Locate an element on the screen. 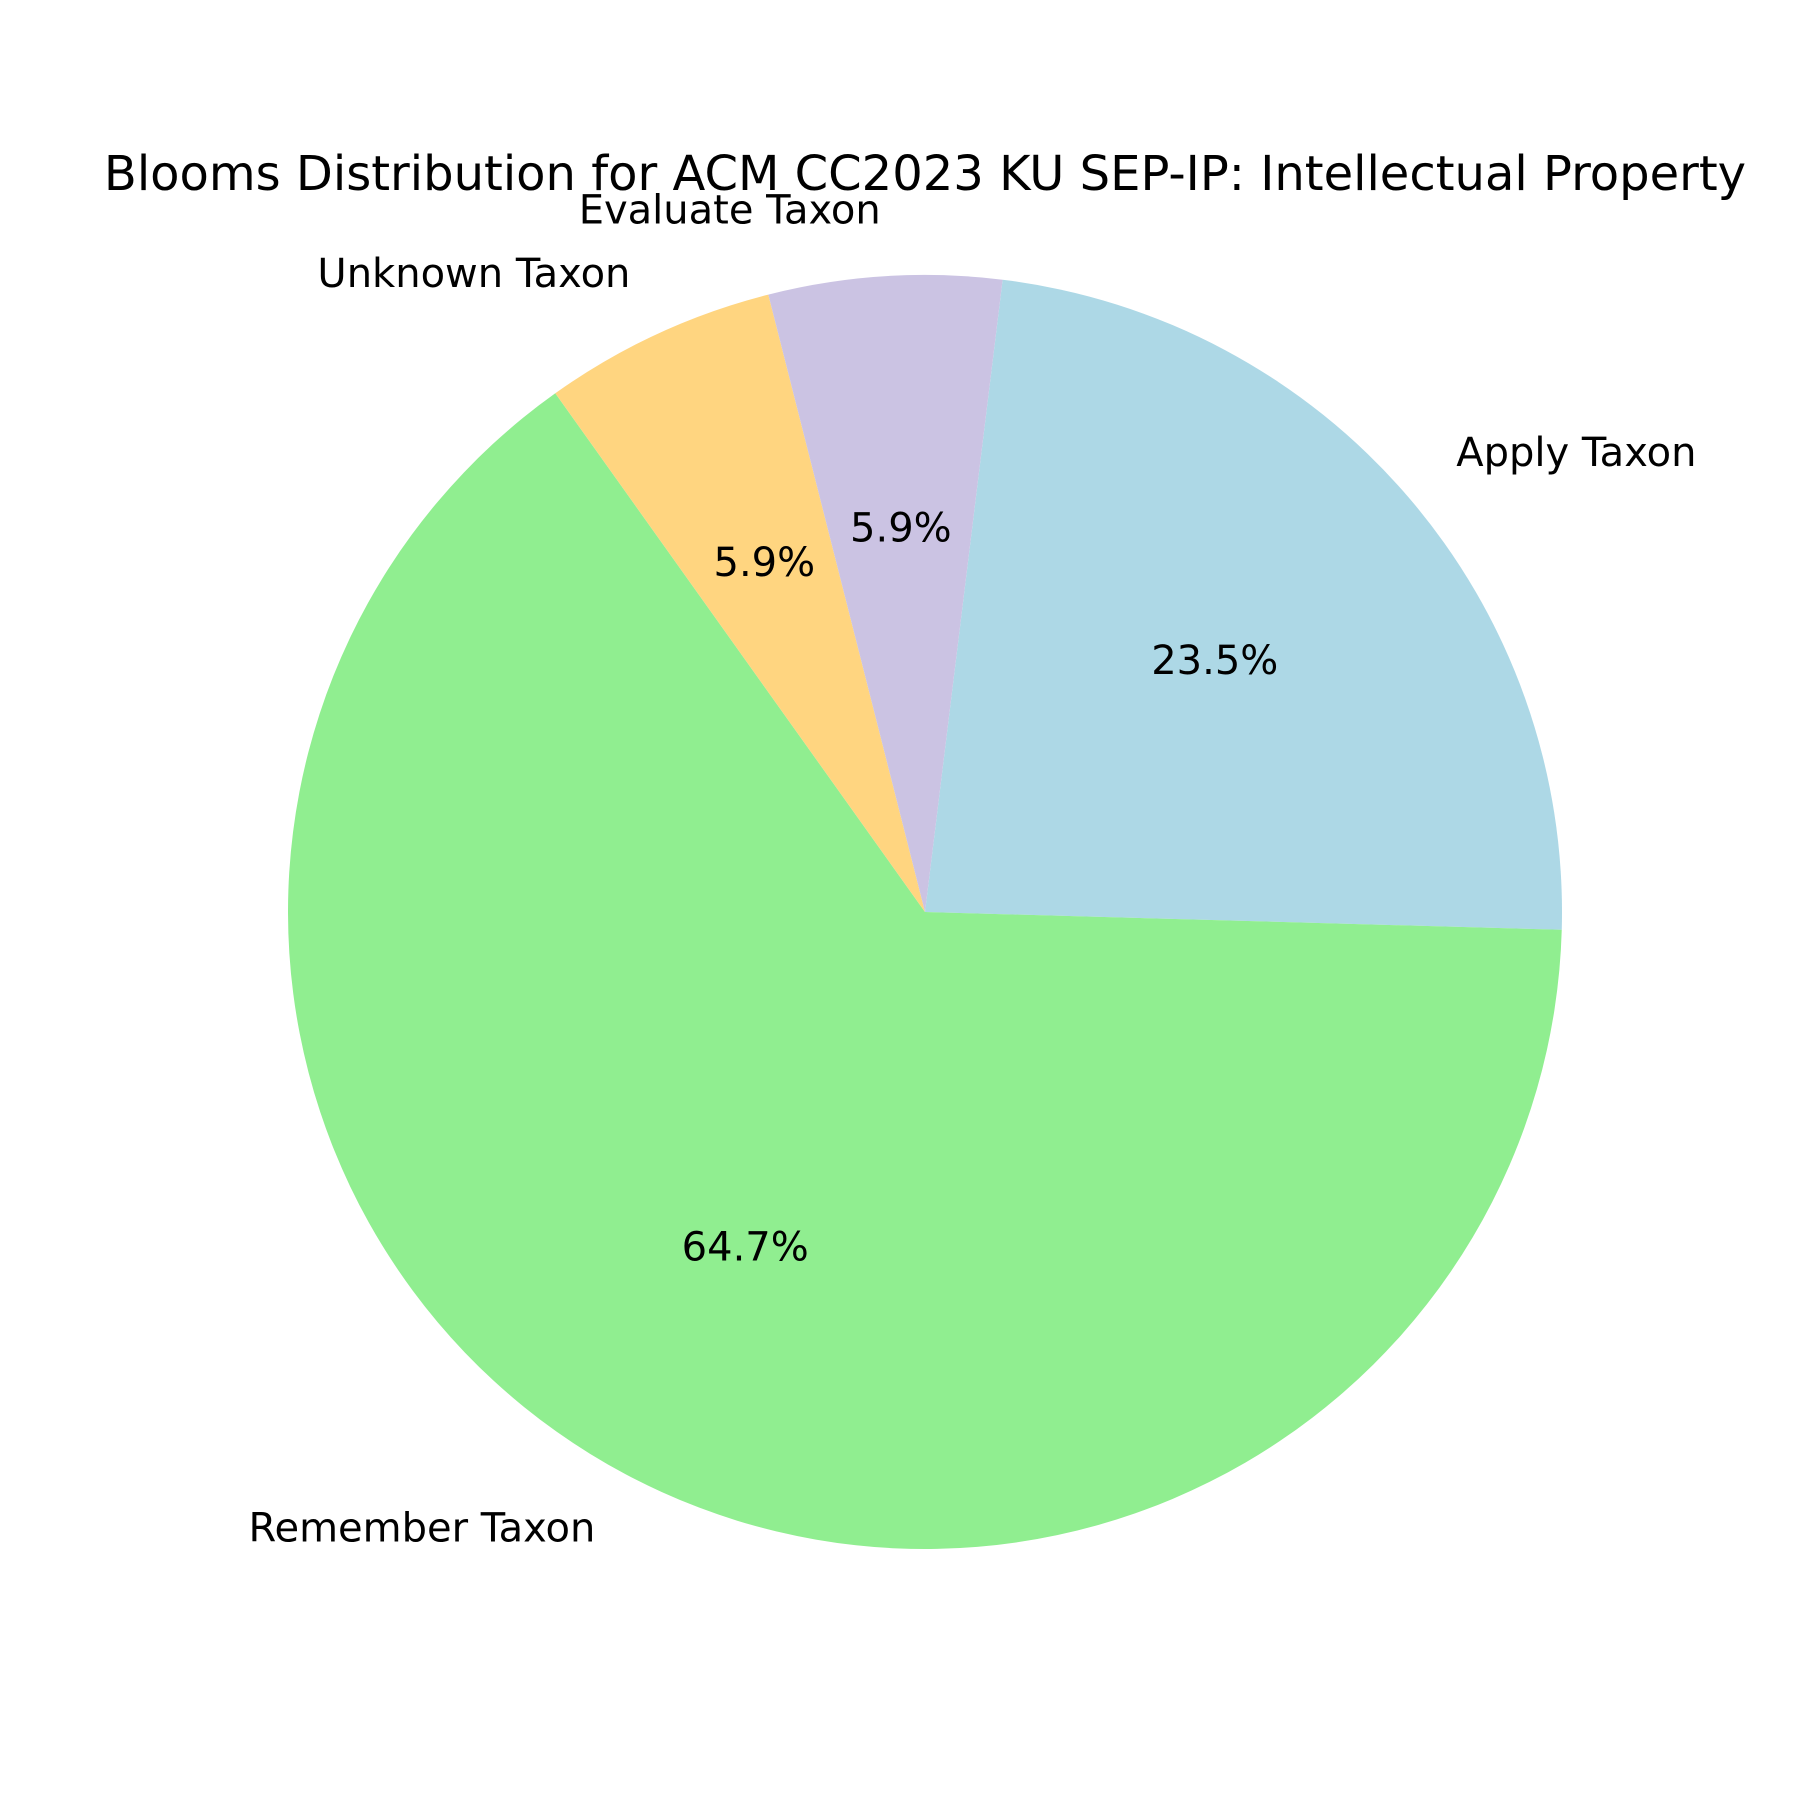 Image resolution: width=1800 pixels, height=1800 pixels. pct-label-unknown-taxon: 5.9% is located at coordinates (765, 563).